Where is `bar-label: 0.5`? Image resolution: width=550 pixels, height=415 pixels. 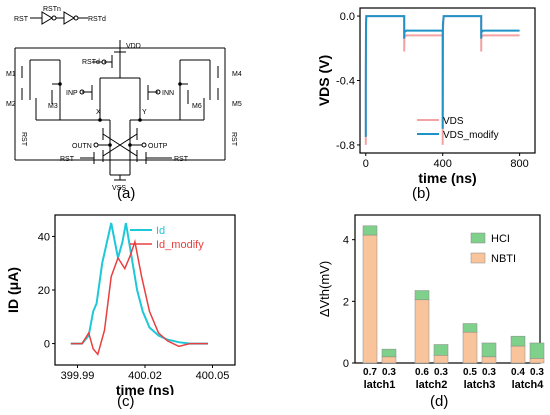 bar-label: 0.5 is located at coordinates (470, 372).